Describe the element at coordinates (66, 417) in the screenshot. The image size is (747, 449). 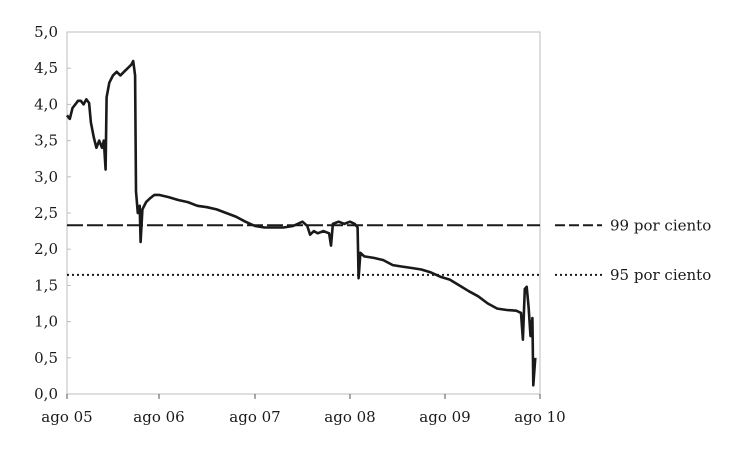
I see `x-tick-label: ago 05` at that location.